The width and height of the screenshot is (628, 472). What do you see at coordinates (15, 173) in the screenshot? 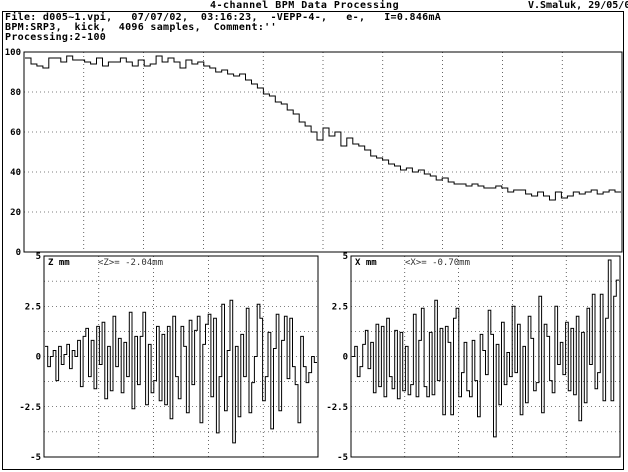
I see `y-tick-label: 40` at bounding box center [15, 173].